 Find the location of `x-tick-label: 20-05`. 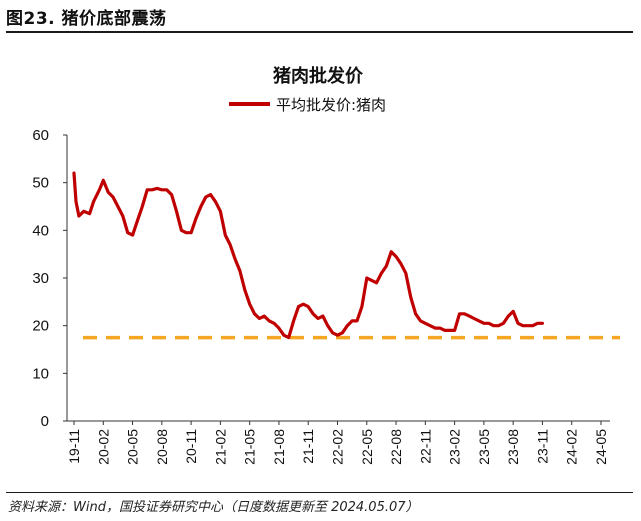

x-tick-label: 20-05 is located at coordinates (133, 447).